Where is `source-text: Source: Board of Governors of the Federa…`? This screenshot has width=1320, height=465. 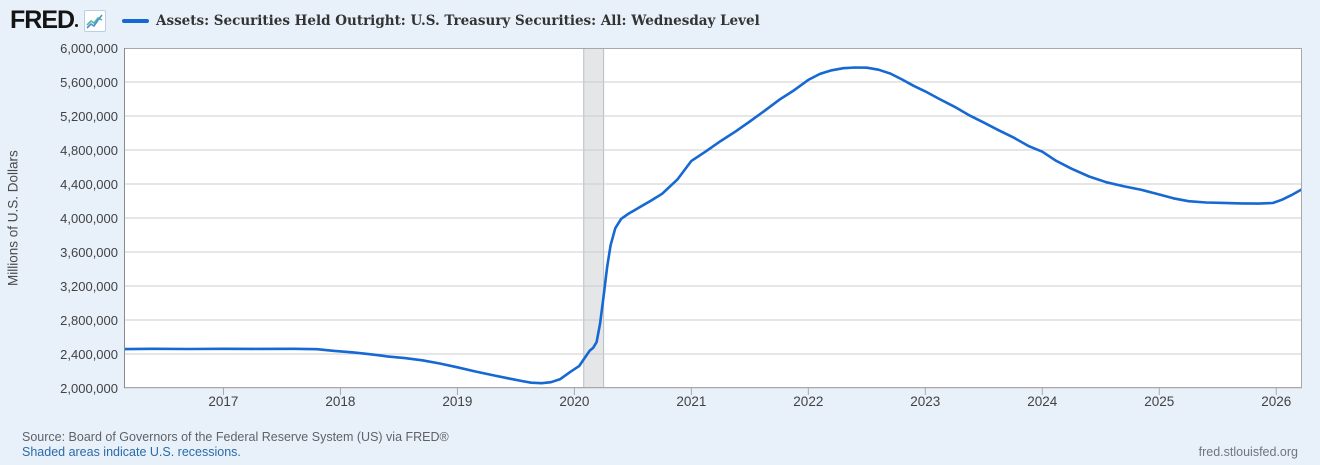
source-text: Source: Board of Governors of the Federa… is located at coordinates (235, 437).